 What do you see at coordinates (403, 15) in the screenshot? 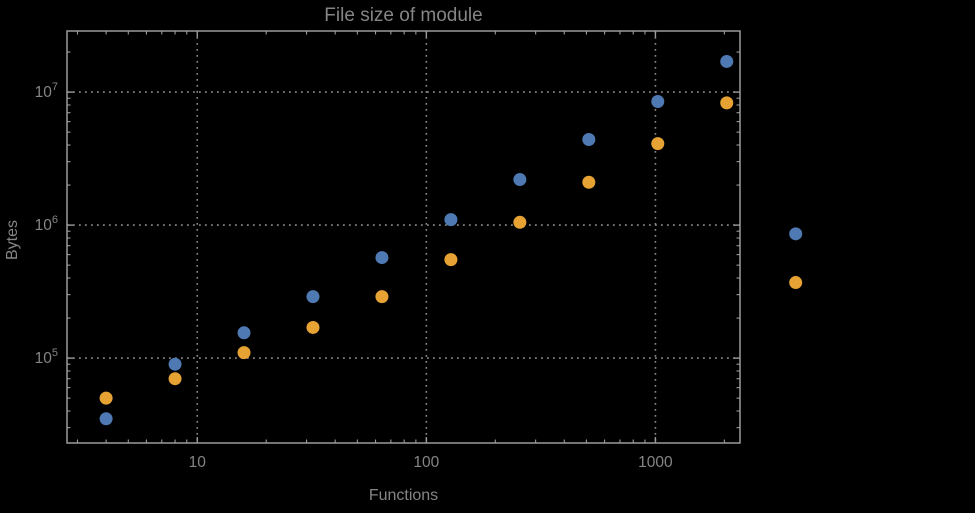
I see `chart-title: File size of module` at bounding box center [403, 15].